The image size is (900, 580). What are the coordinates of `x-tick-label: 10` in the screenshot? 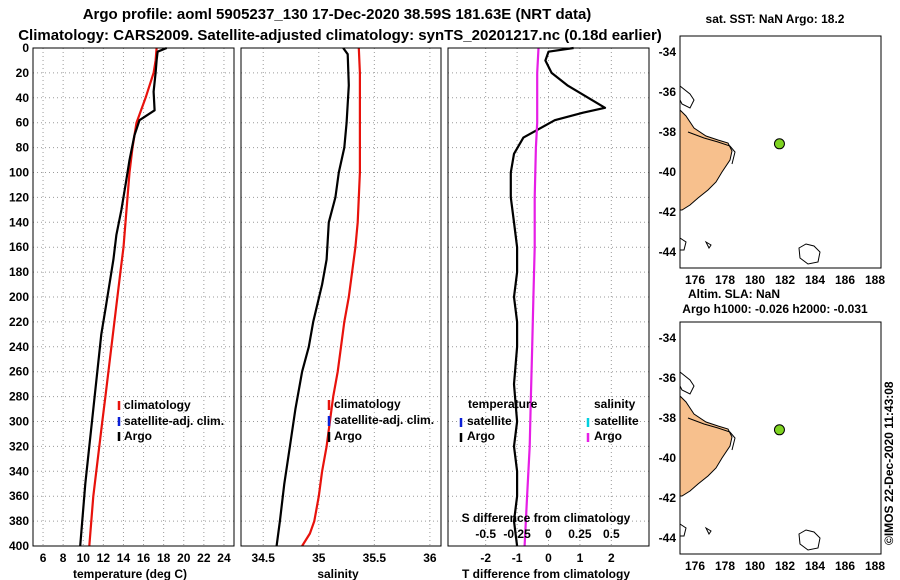 It's located at (84, 558).